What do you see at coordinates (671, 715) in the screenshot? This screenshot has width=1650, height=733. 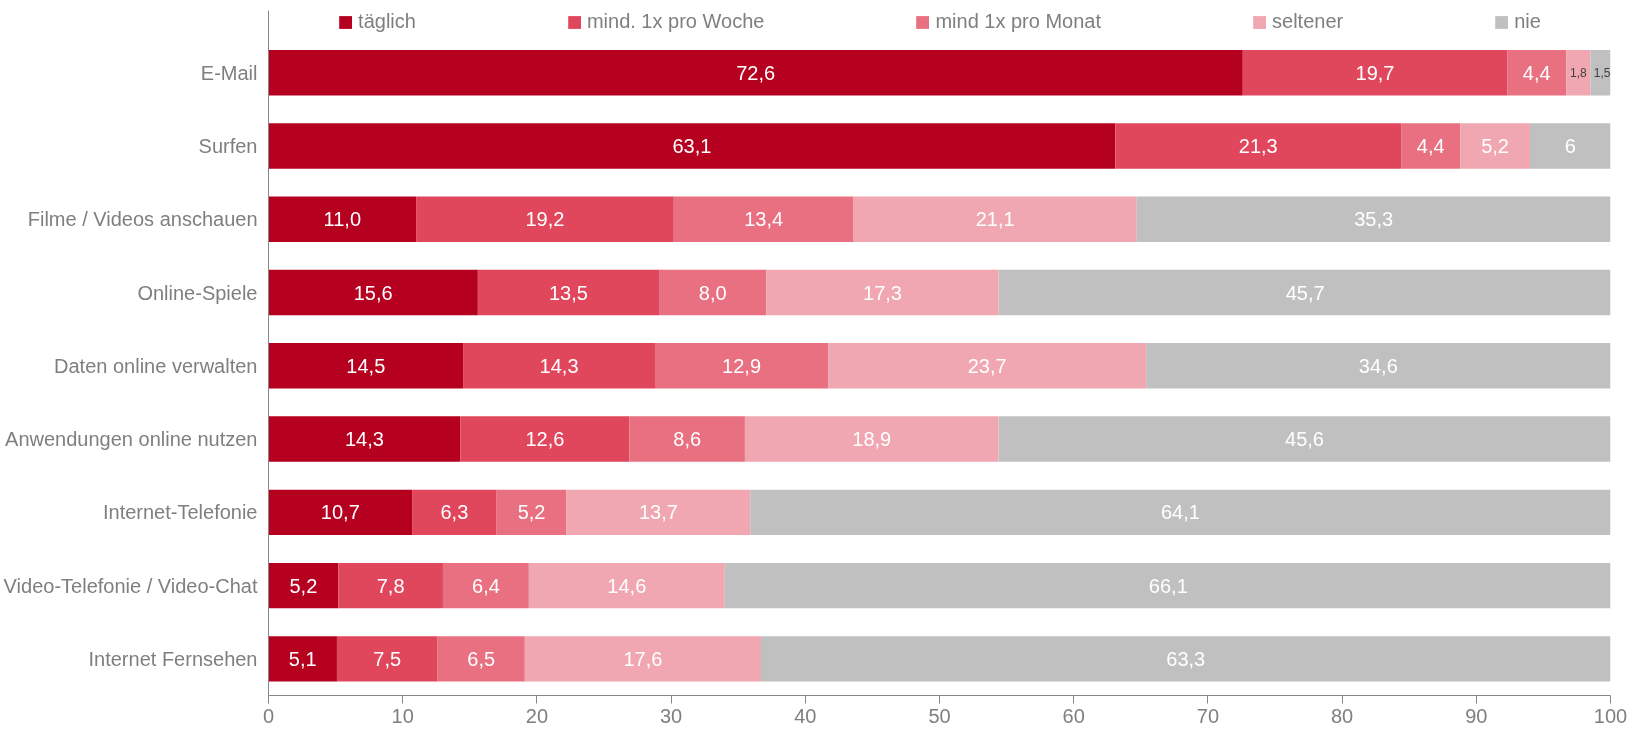 I see `x-tick-label: 30` at bounding box center [671, 715].